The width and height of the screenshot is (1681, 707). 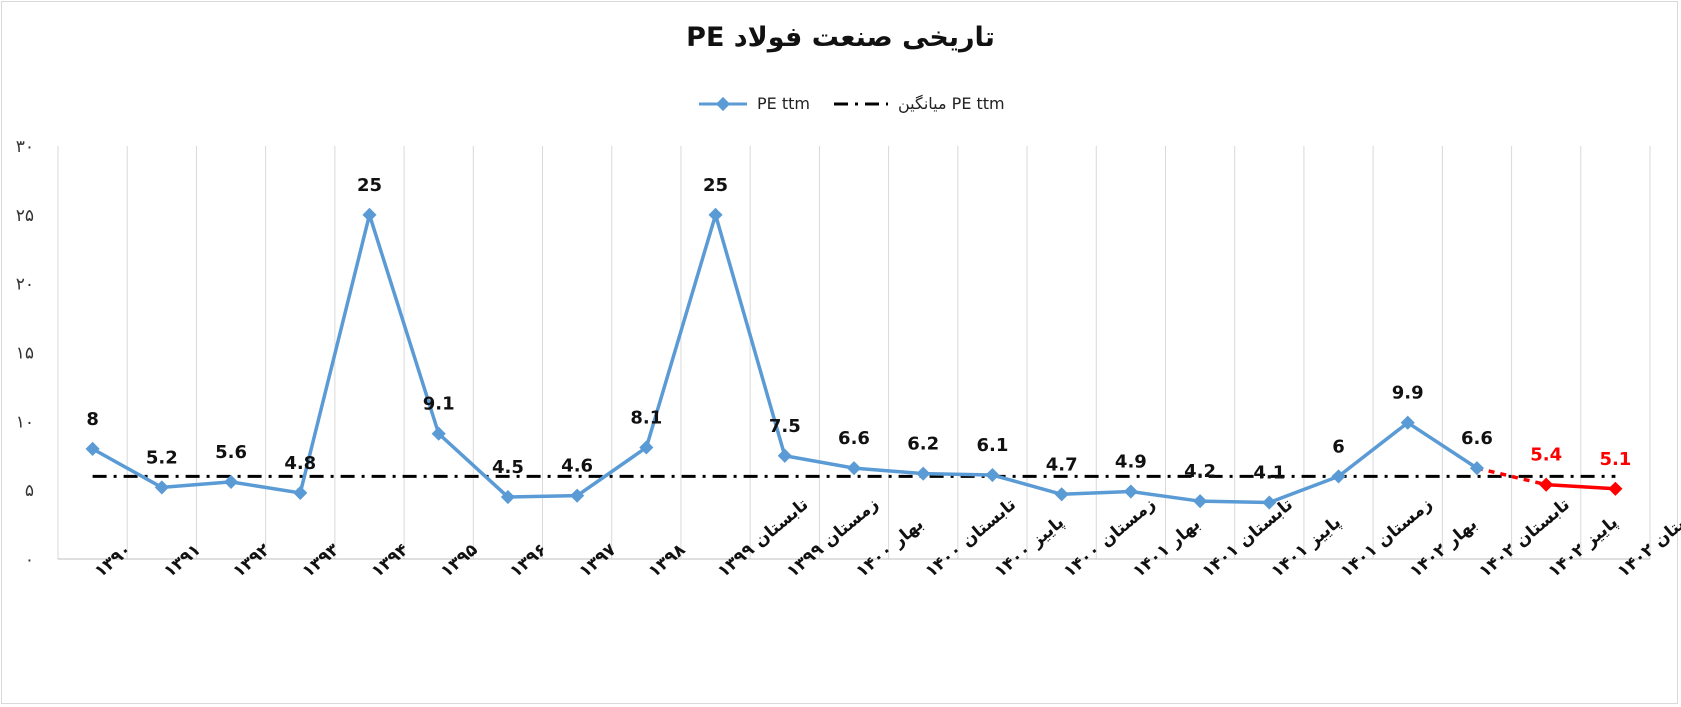 I want to click on data-label: 8.1, so click(x=646, y=417).